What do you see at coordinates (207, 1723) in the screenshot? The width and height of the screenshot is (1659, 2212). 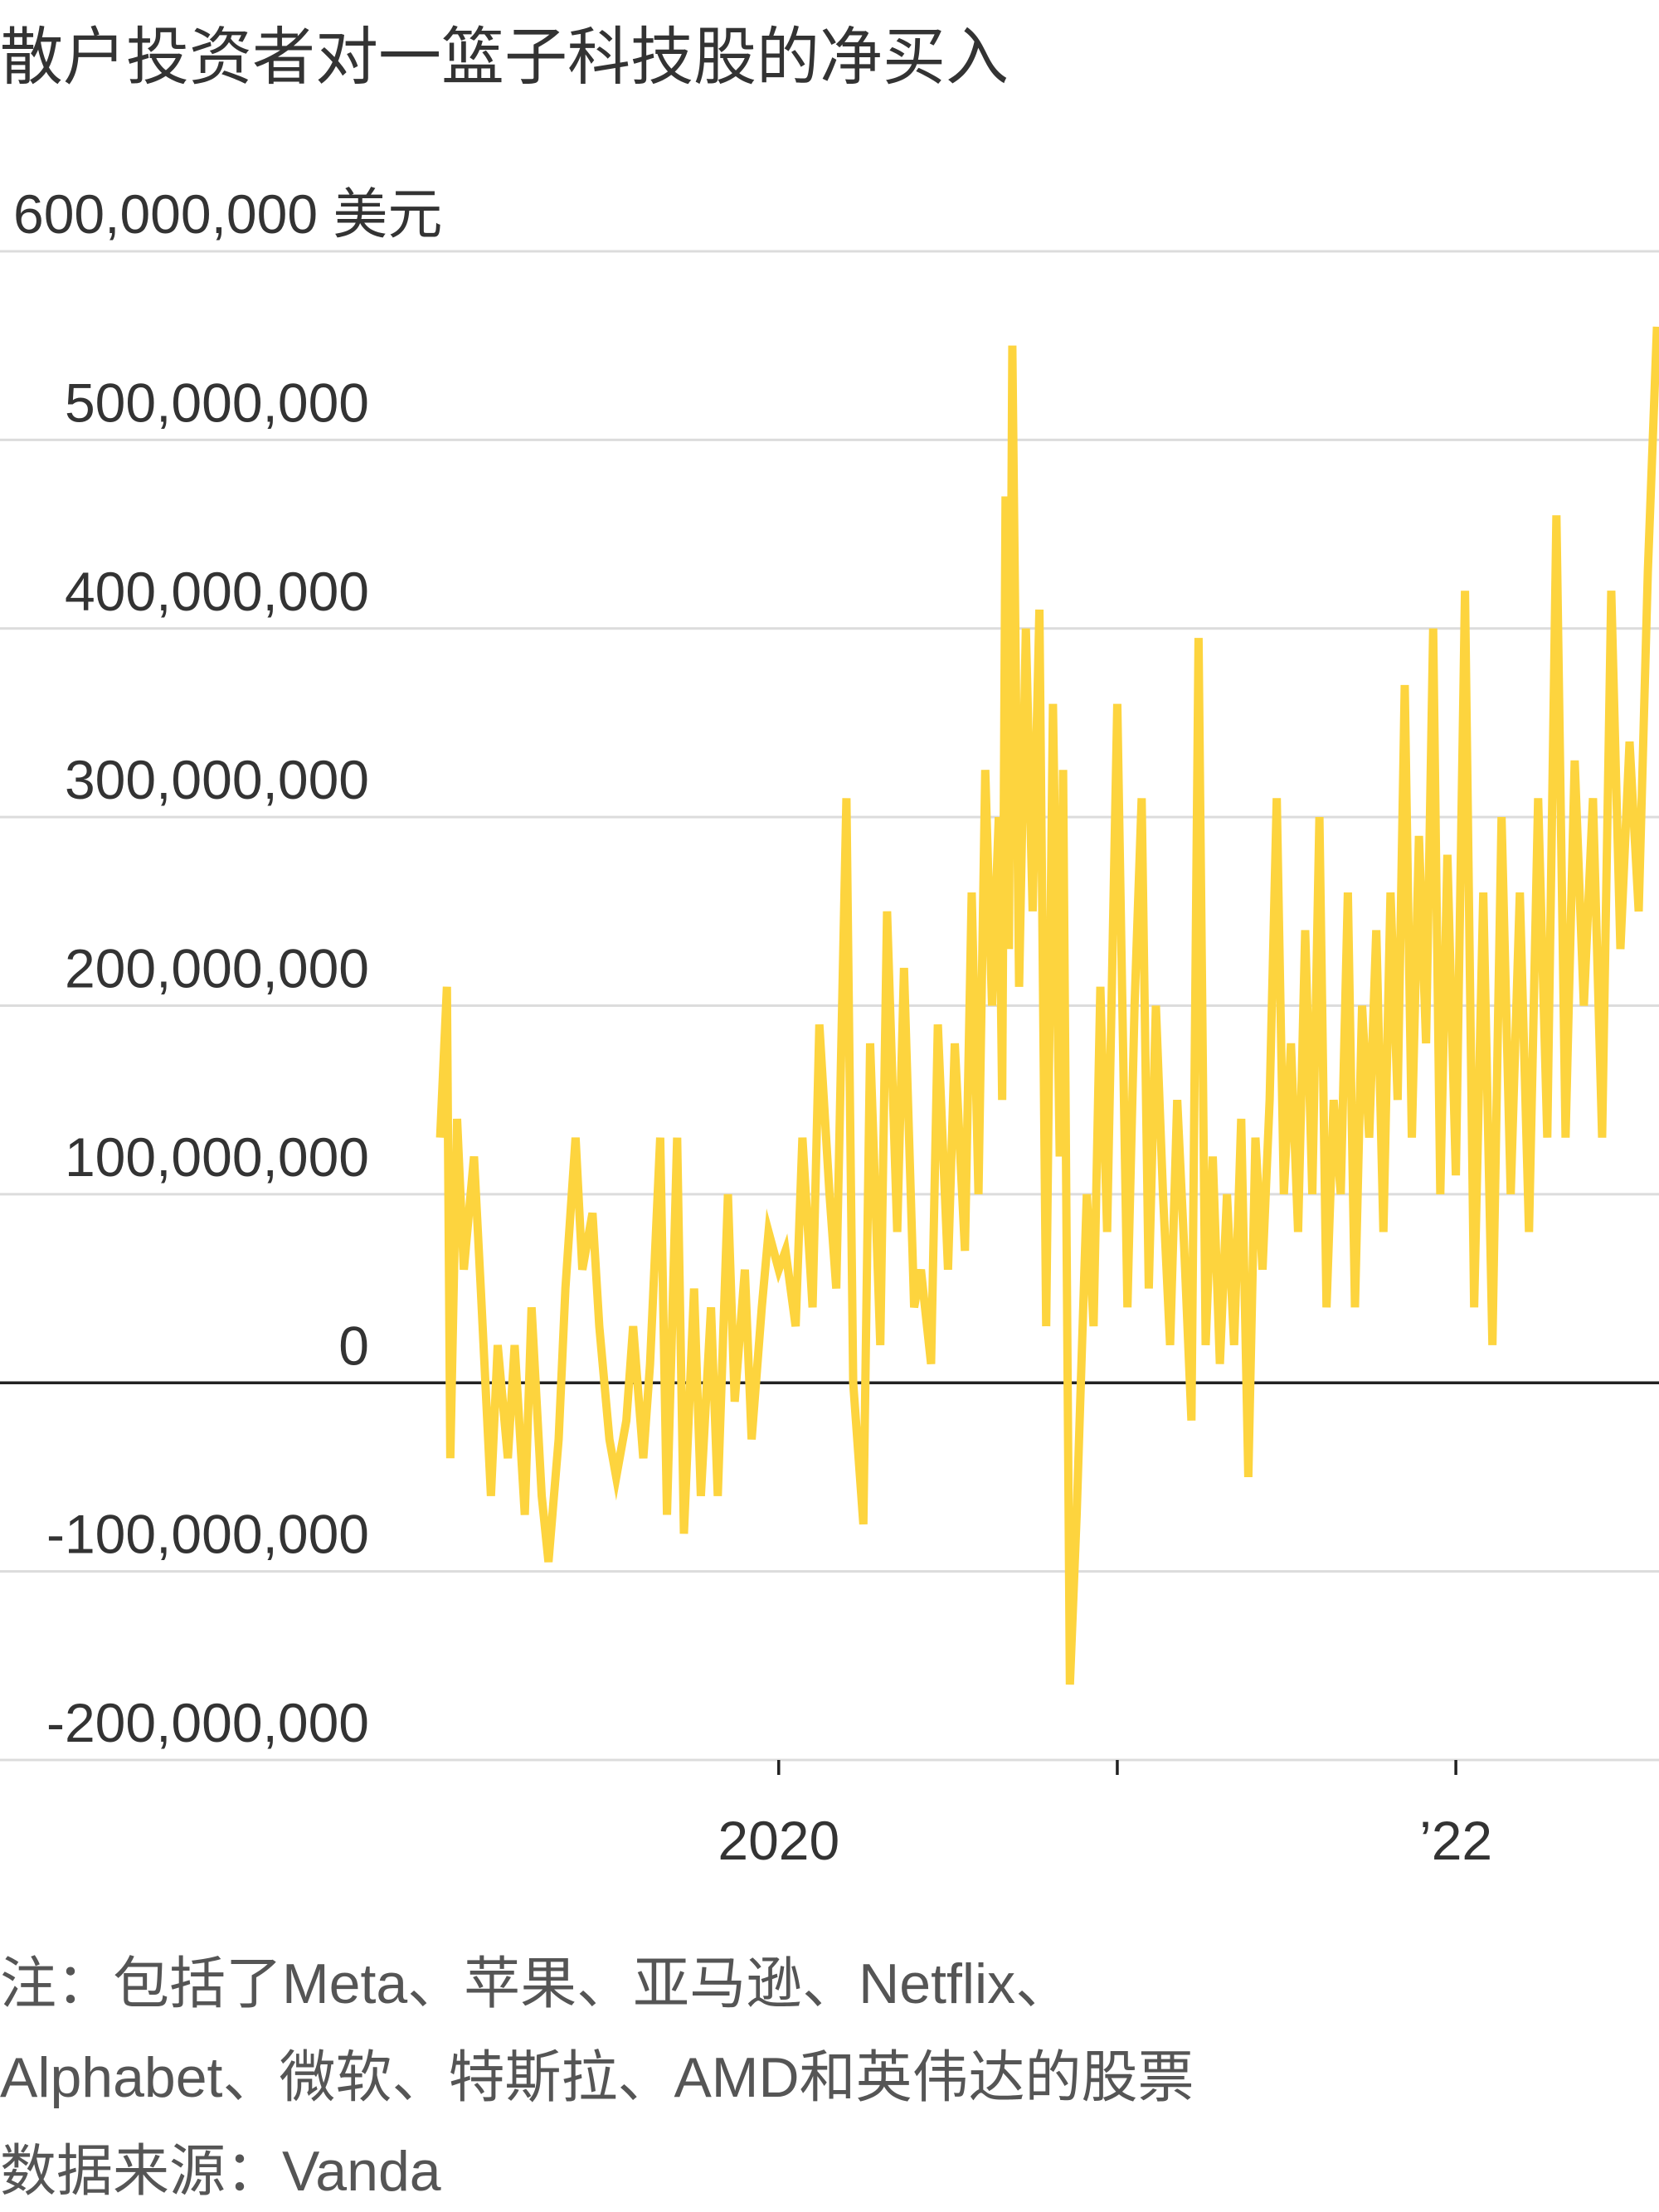 I see `y-tick-label: -200,000,000` at bounding box center [207, 1723].